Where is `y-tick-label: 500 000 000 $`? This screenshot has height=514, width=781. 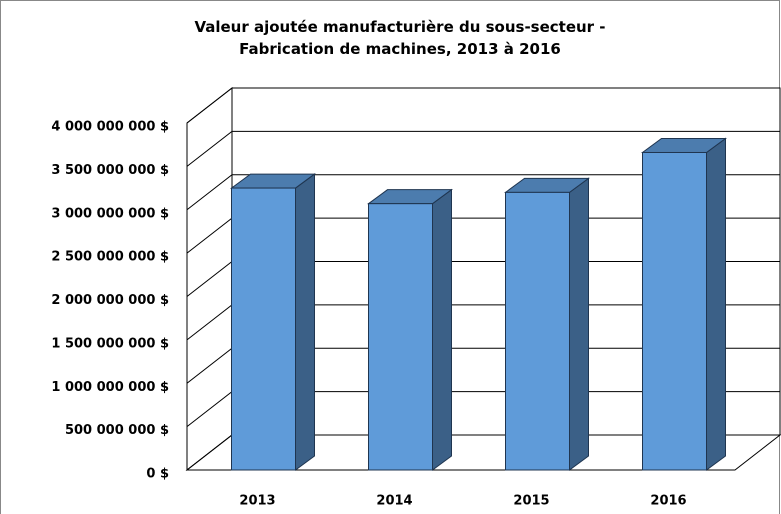 y-tick-label: 500 000 000 $ is located at coordinates (117, 430).